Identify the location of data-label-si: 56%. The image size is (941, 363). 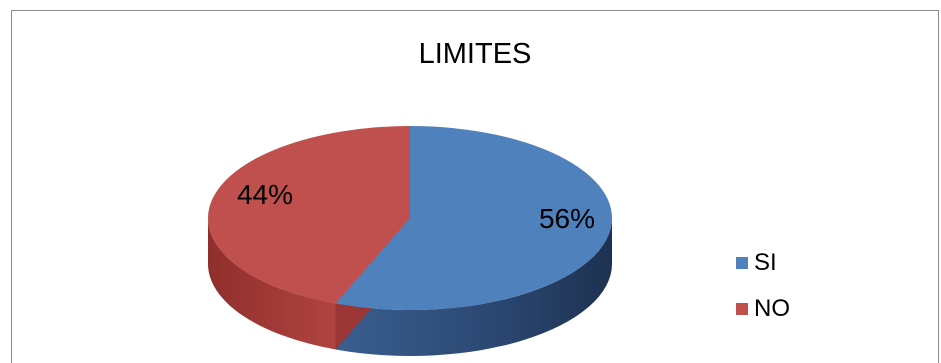
(567, 218).